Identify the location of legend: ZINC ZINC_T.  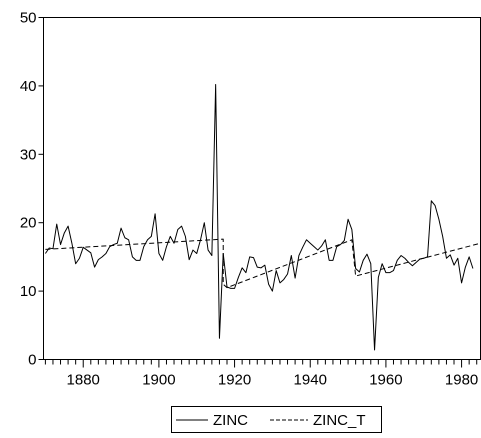
(276, 419).